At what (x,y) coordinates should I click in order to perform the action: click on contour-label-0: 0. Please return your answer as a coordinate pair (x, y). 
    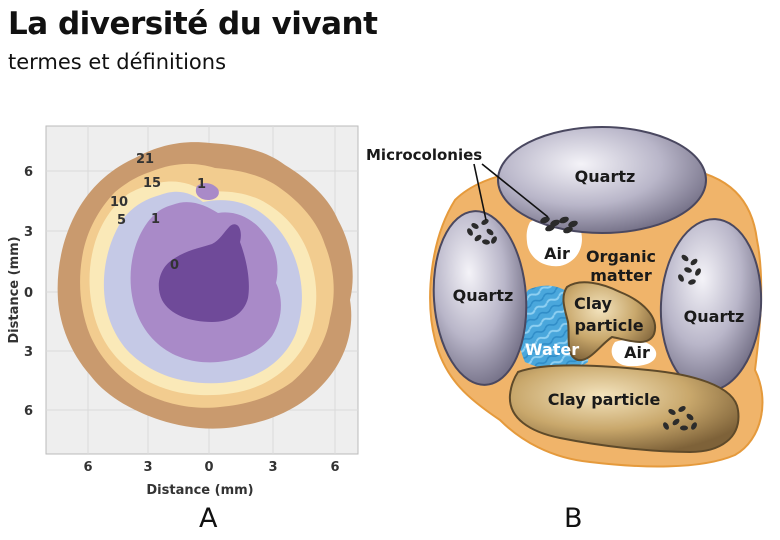
    Looking at the image, I should click on (174, 265).